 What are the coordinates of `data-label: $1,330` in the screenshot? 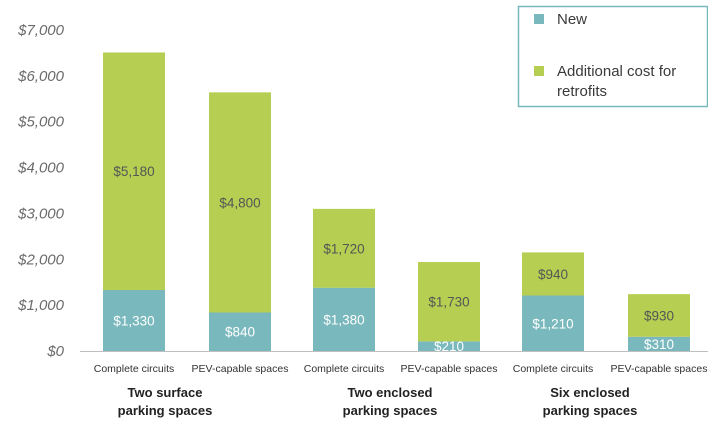 It's located at (133, 321).